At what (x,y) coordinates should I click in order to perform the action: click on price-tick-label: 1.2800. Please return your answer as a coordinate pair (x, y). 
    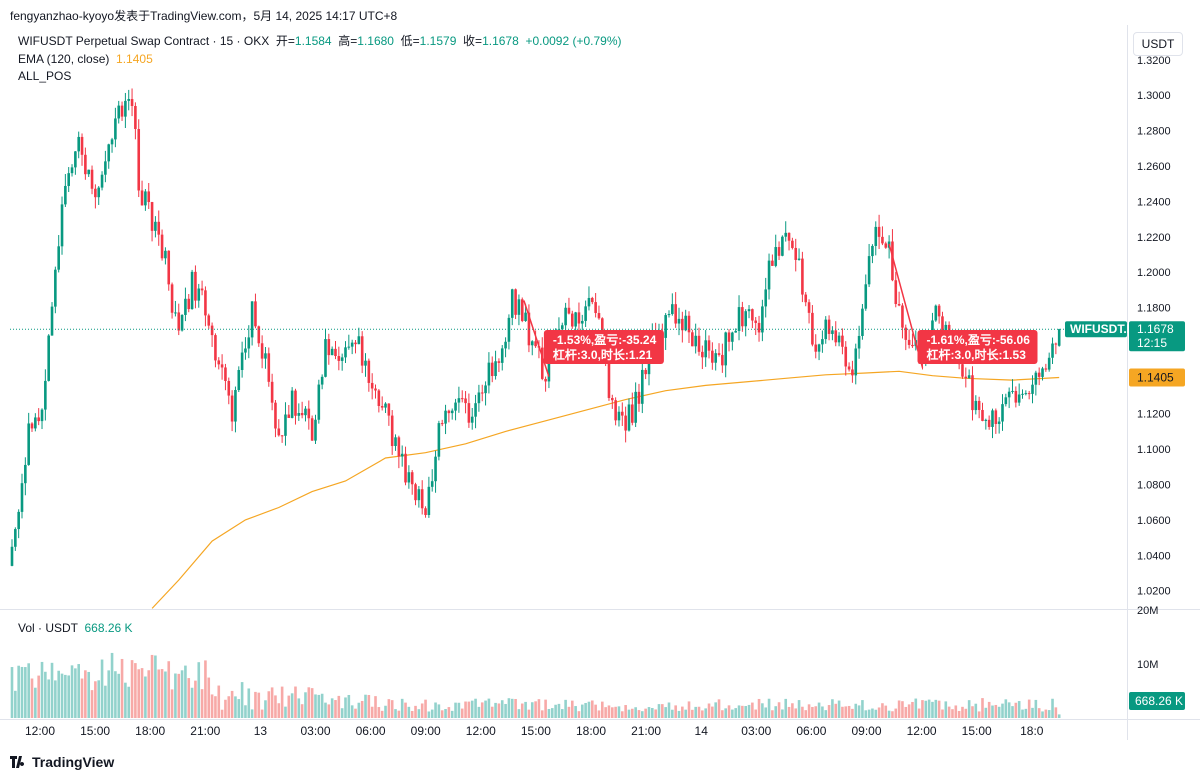
    Looking at the image, I should click on (1154, 132).